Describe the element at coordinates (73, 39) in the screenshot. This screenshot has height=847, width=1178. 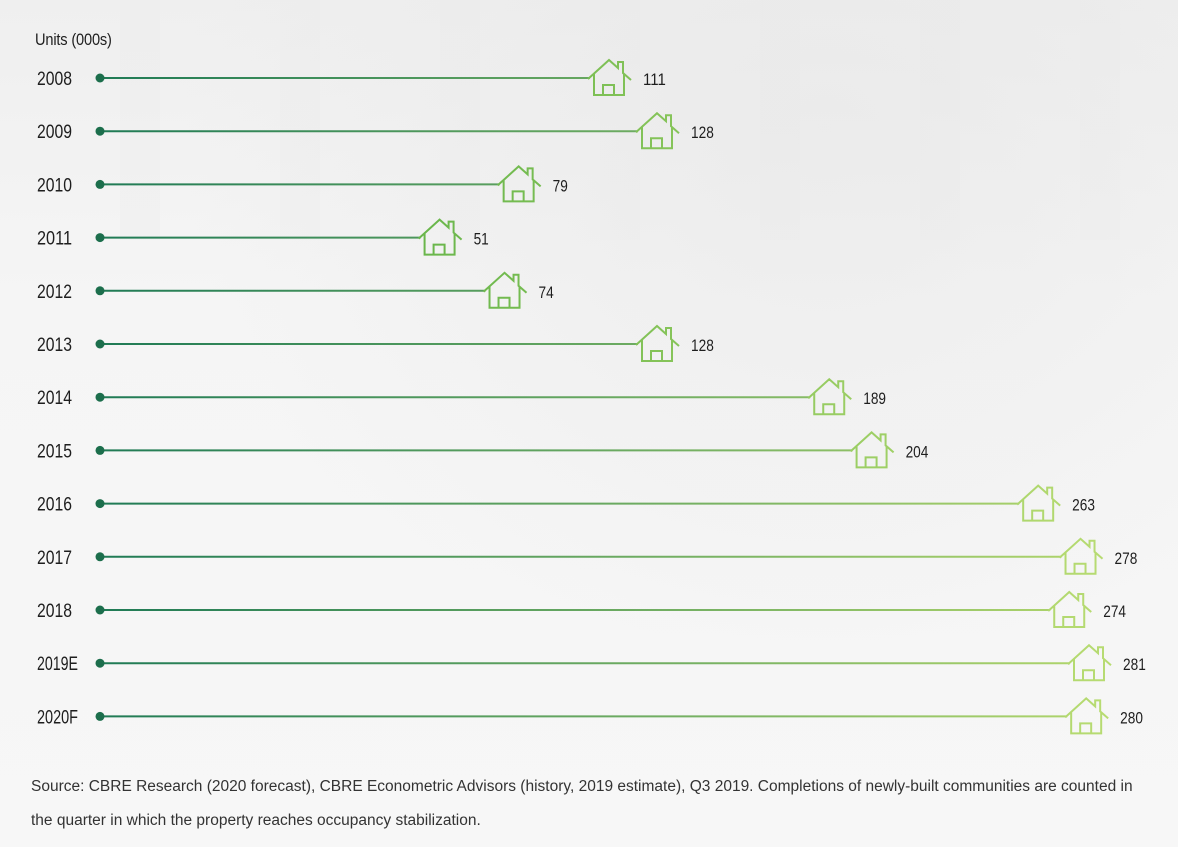
I see `units-label: Units (000s)` at that location.